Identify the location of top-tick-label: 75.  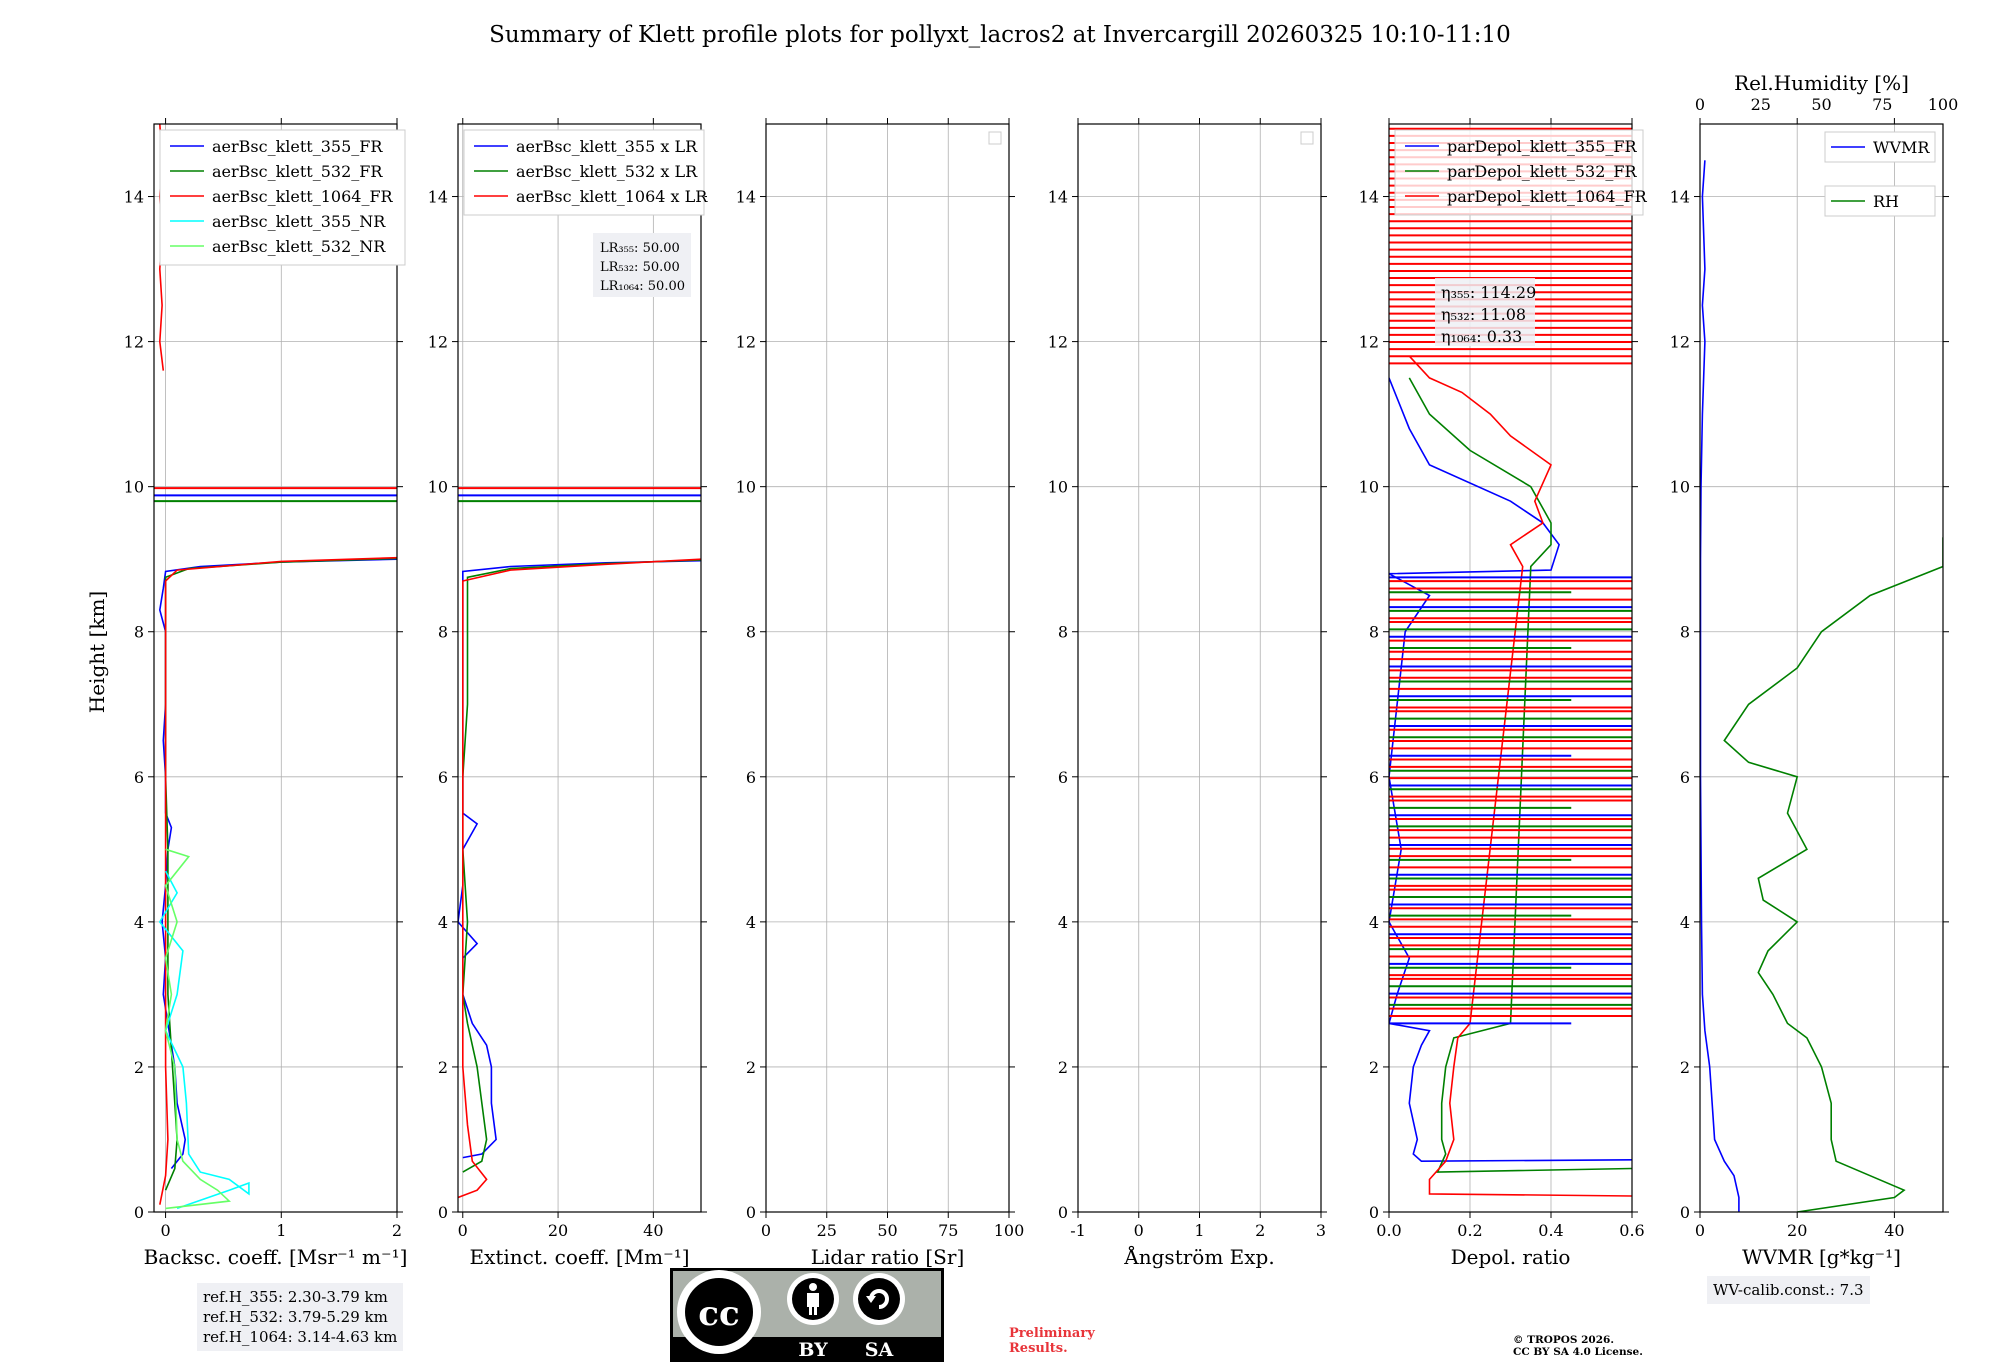
(1882, 104).